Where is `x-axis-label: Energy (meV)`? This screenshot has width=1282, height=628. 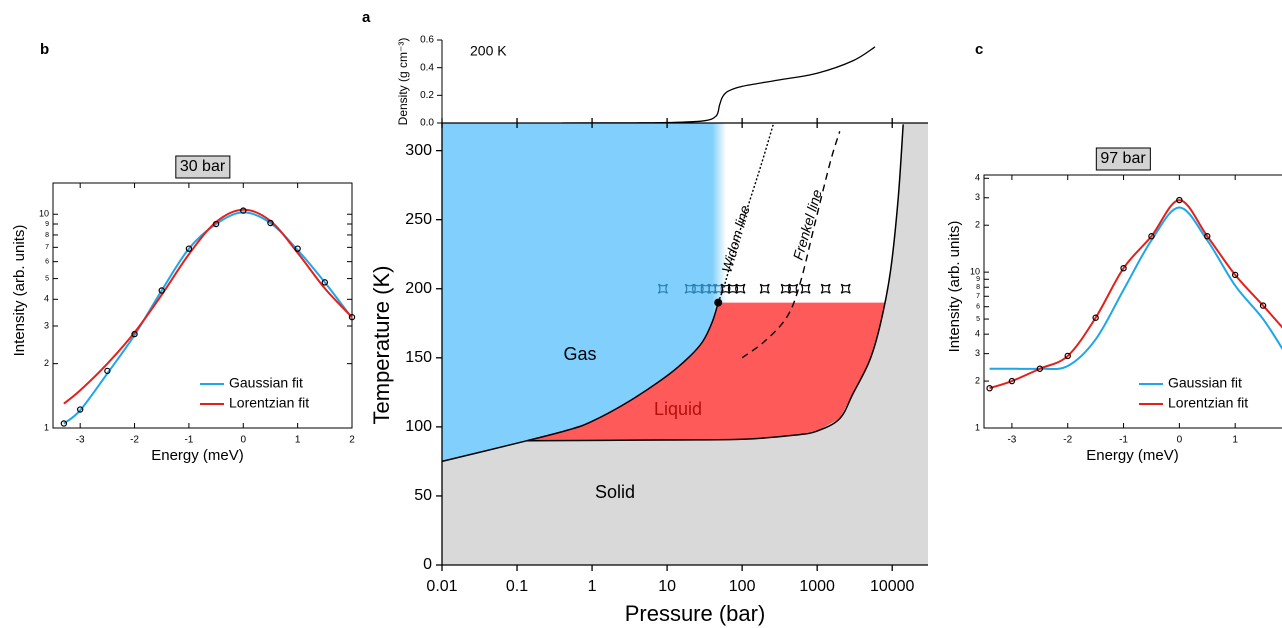 x-axis-label: Energy (meV) is located at coordinates (197, 455).